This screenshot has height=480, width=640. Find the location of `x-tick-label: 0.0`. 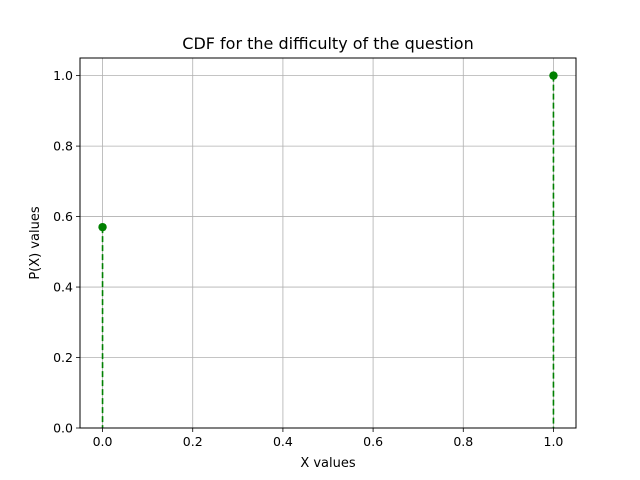

x-tick-label: 0.0 is located at coordinates (103, 441).